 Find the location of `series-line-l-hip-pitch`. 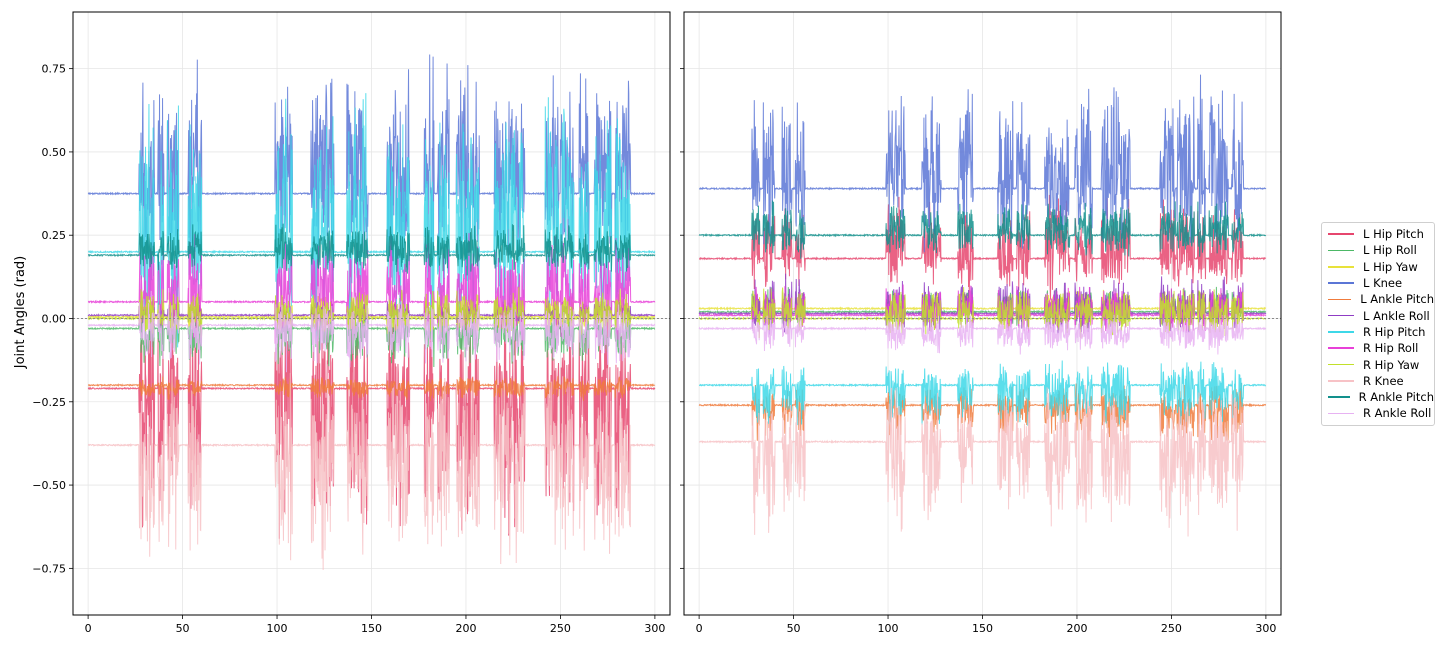

series-line-l-hip-pitch is located at coordinates (983, 247).